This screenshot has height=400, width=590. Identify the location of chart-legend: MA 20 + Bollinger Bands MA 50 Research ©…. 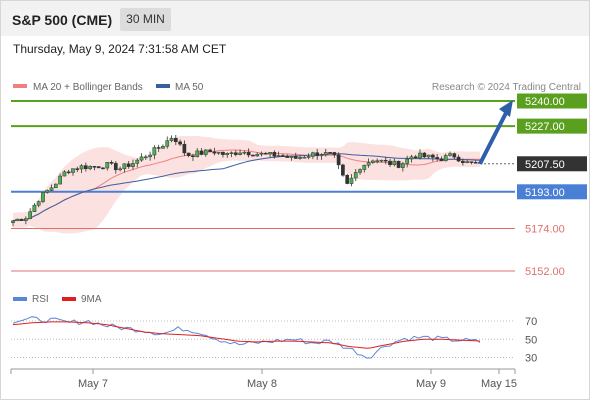
(297, 87).